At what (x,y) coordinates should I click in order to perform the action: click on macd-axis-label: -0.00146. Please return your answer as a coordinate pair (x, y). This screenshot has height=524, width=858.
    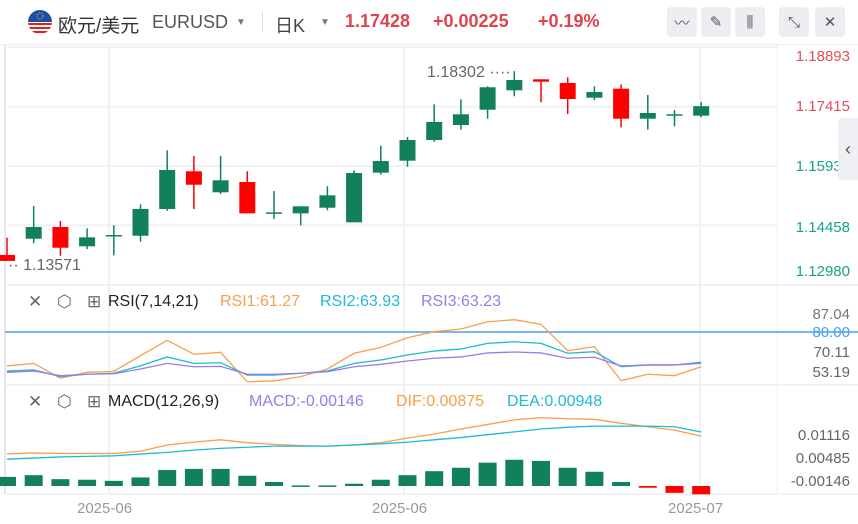
    Looking at the image, I should click on (820, 481).